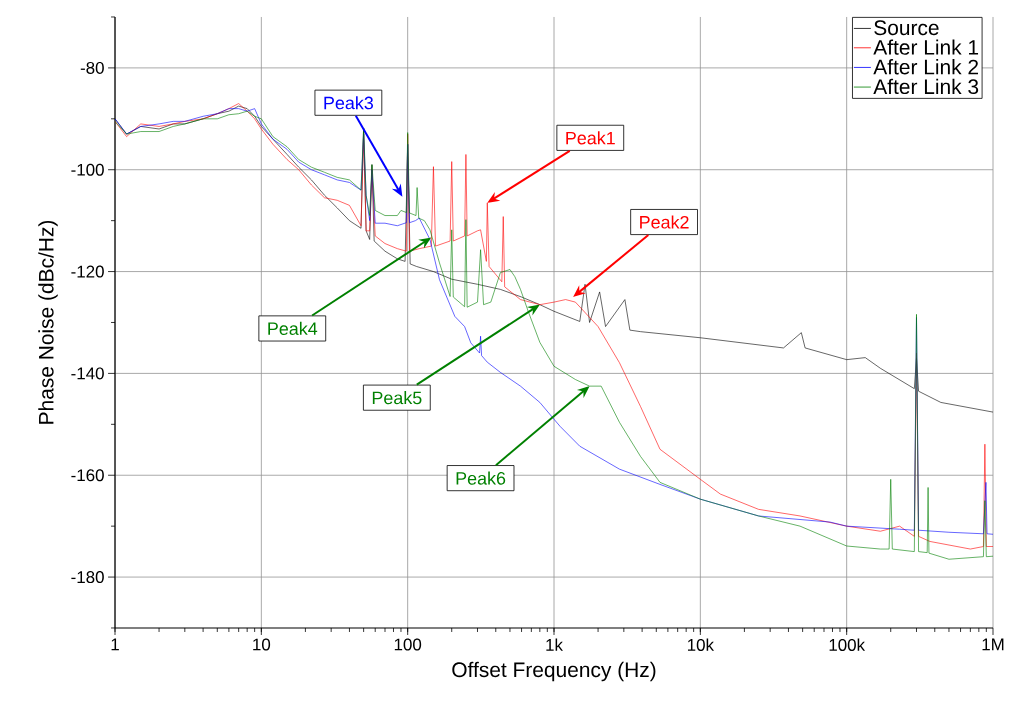  What do you see at coordinates (847, 644) in the screenshot?
I see `x-tick-label: 100k` at bounding box center [847, 644].